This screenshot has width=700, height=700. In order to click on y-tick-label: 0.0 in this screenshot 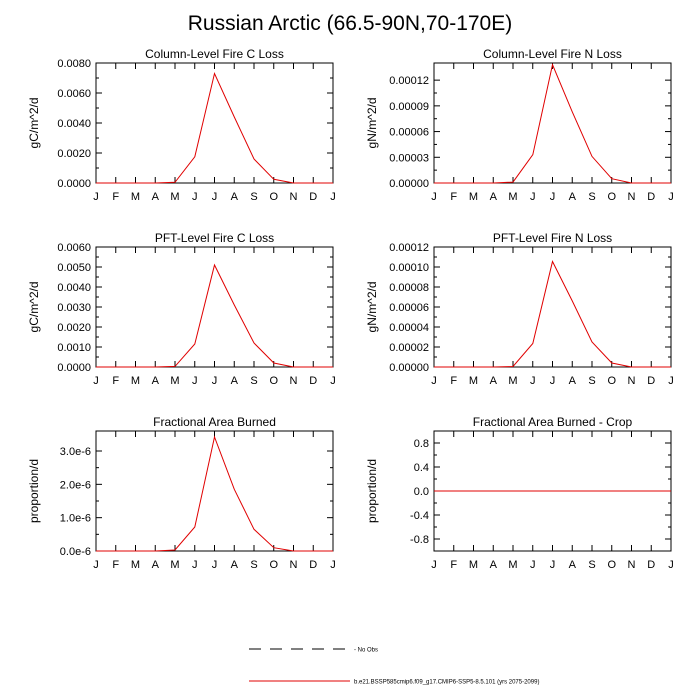, I will do `click(421, 492)`.